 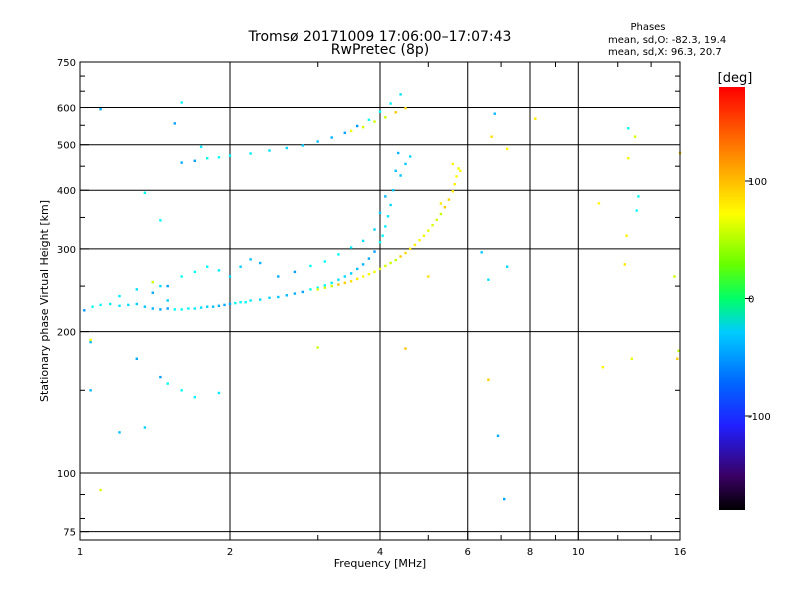 What do you see at coordinates (66, 191) in the screenshot?
I see `y-tick-label: 400` at bounding box center [66, 191].